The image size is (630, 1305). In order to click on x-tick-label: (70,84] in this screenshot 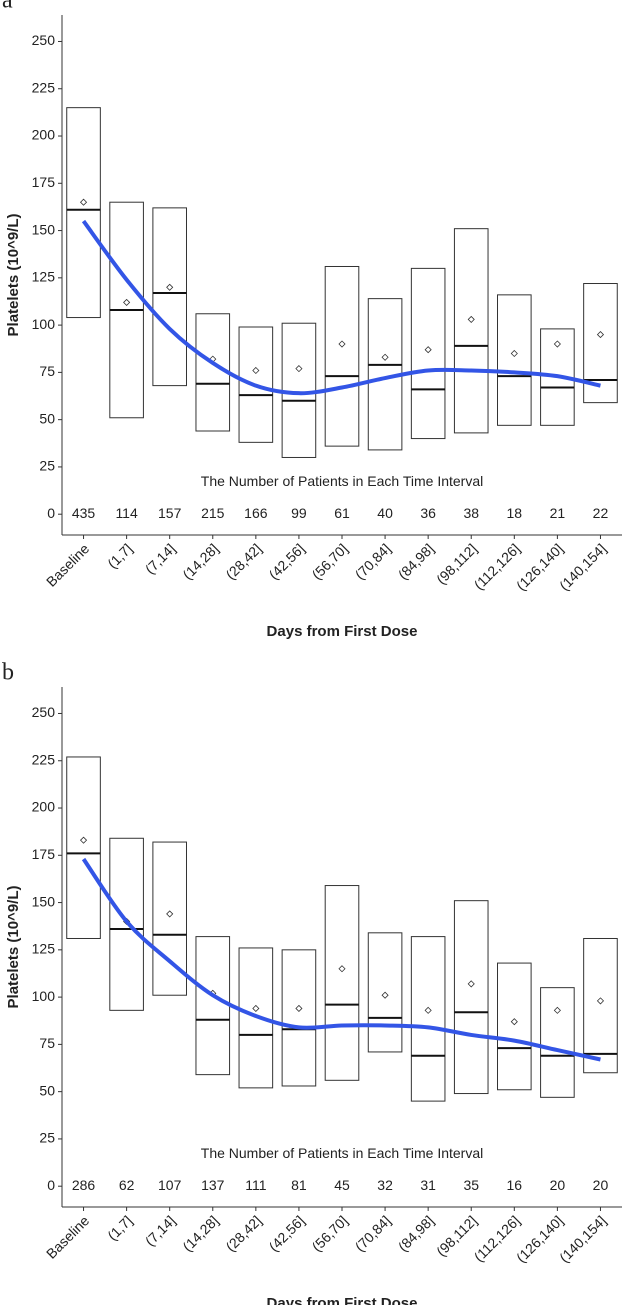, I will do `click(373, 1233)`.